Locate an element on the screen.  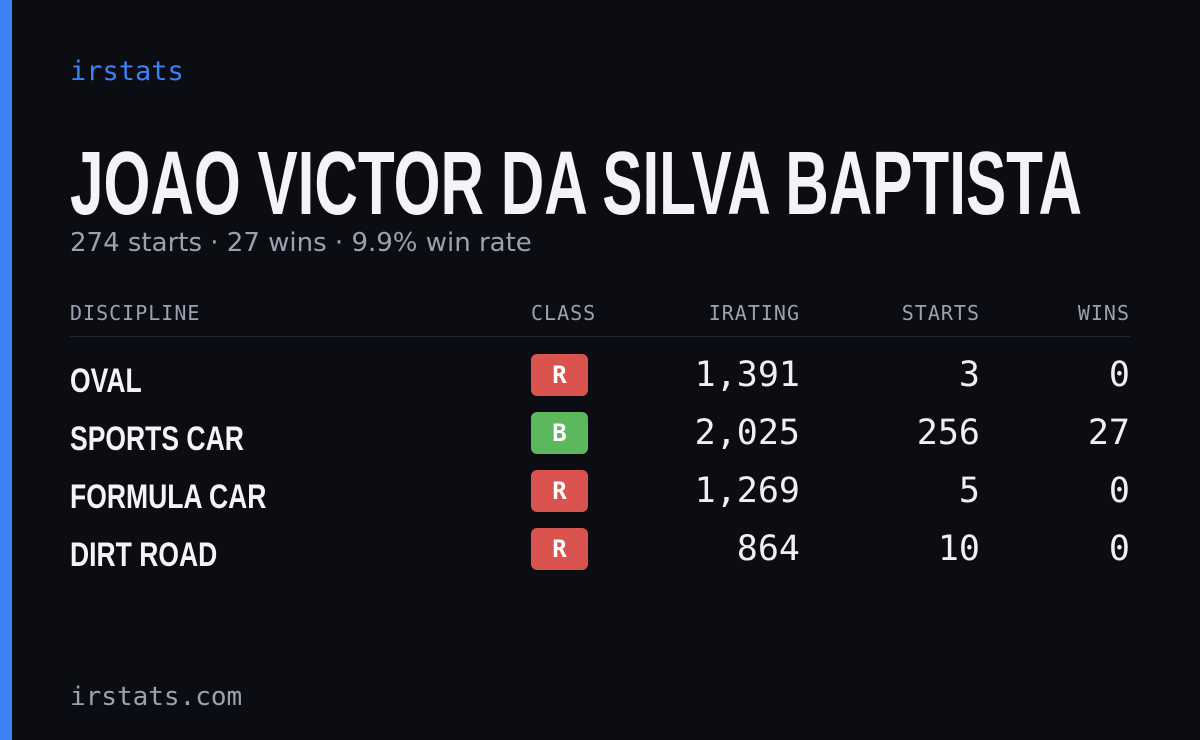
discipline-name: FORMULA CAR is located at coordinates (168, 497).